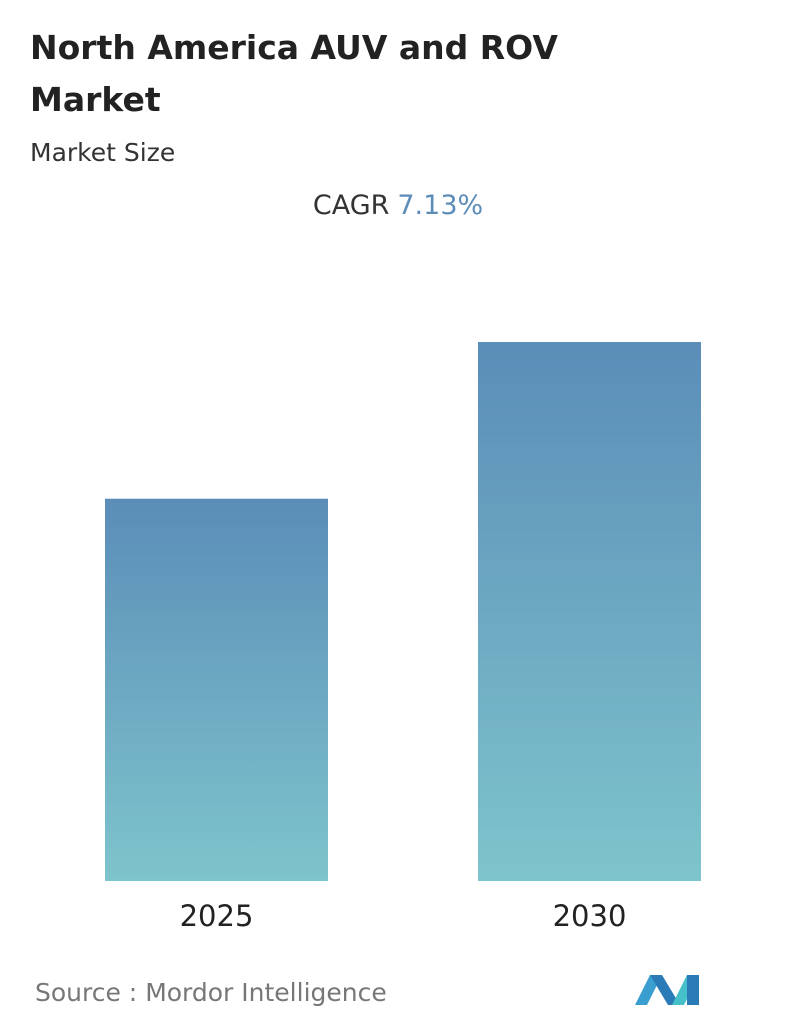 This screenshot has height=1034, width=796. Describe the element at coordinates (86, 992) in the screenshot. I see `source-label: Source :` at that location.